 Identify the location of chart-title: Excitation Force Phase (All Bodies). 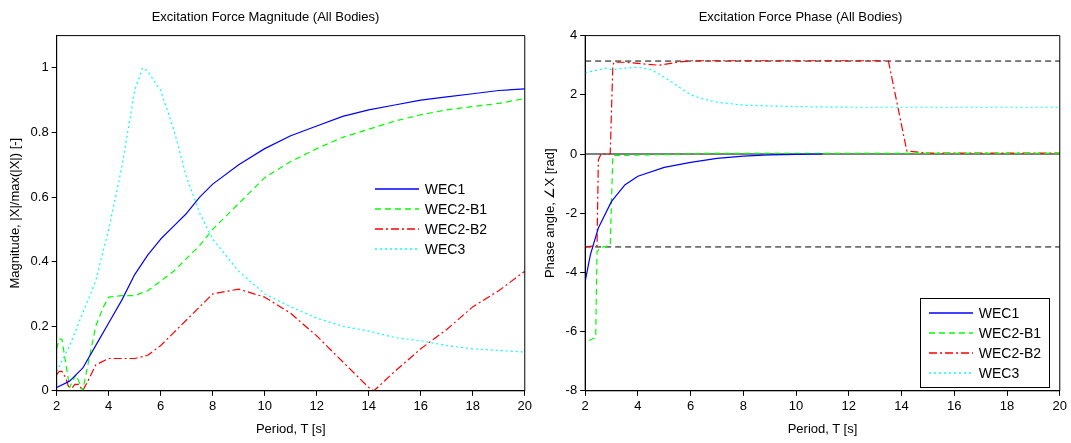
(800, 17).